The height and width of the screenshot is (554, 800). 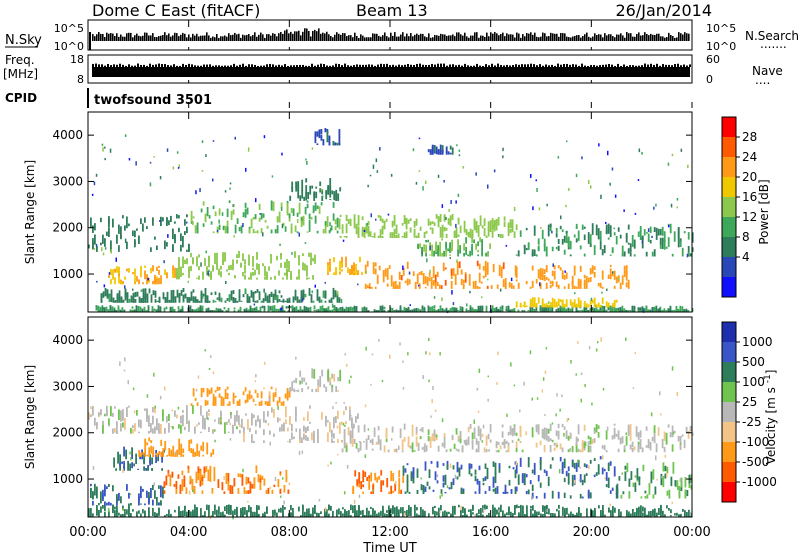 What do you see at coordinates (752, 422) in the screenshot?
I see `colorbar-tick-label: -25` at bounding box center [752, 422].